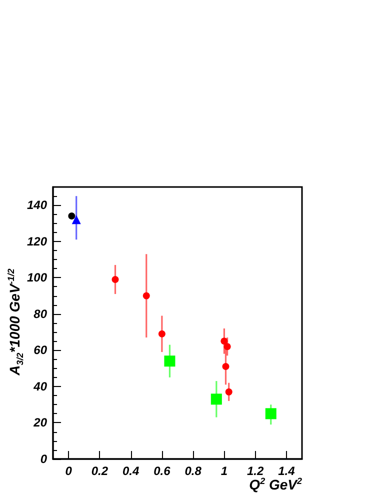 Image resolution: width=382 pixels, height=494 pixels. I want to click on x-tick-label: 1.4, so click(287, 471).